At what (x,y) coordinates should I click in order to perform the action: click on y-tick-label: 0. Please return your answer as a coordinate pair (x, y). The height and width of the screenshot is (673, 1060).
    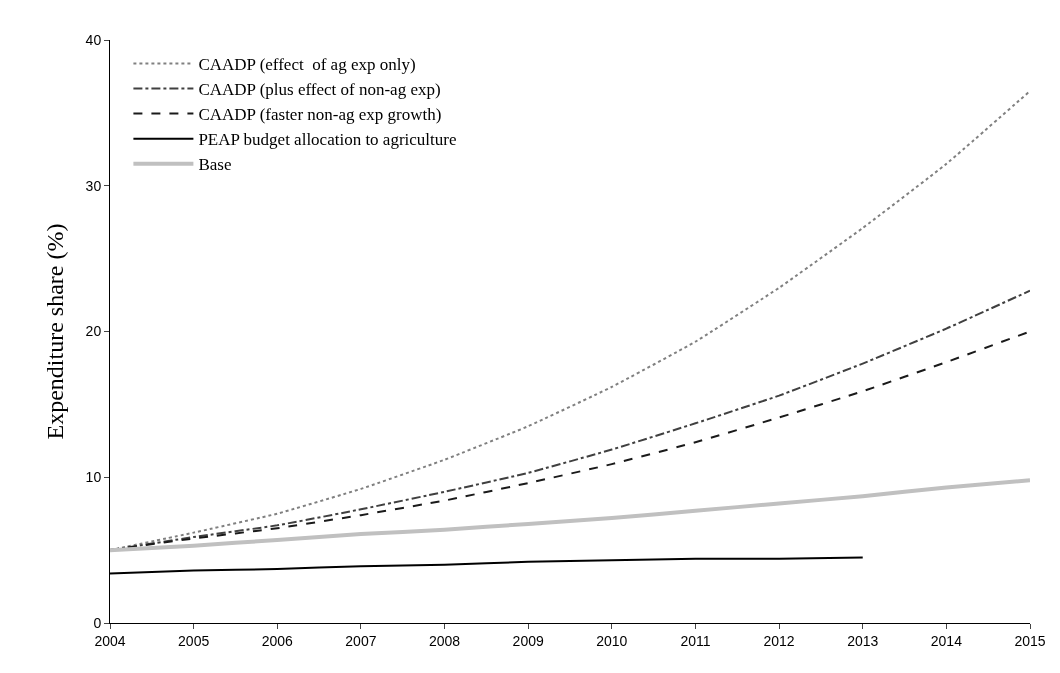
    Looking at the image, I should click on (97, 622).